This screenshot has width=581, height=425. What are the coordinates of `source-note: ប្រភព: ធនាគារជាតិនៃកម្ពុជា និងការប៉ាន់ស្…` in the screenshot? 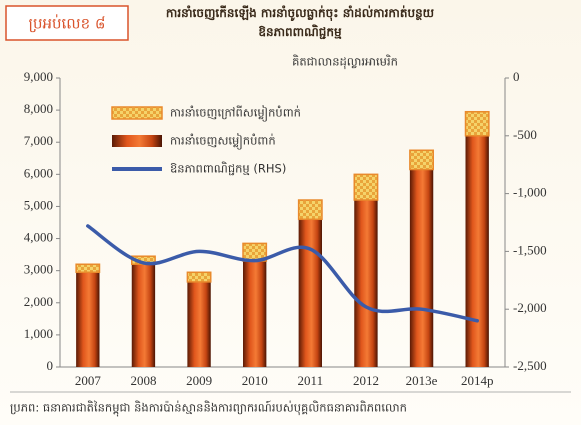 It's located at (208, 409).